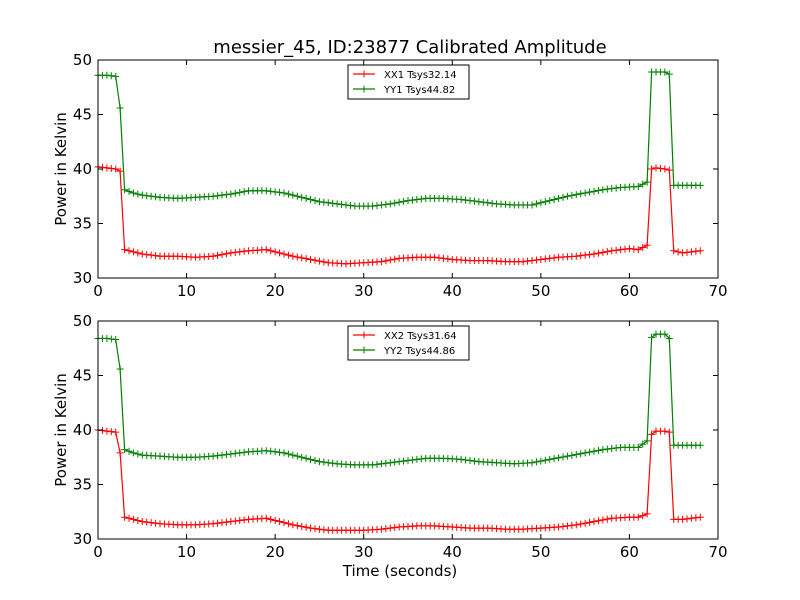 The width and height of the screenshot is (800, 600). Describe the element at coordinates (82, 430) in the screenshot. I see `y-tick-label: 40` at that location.